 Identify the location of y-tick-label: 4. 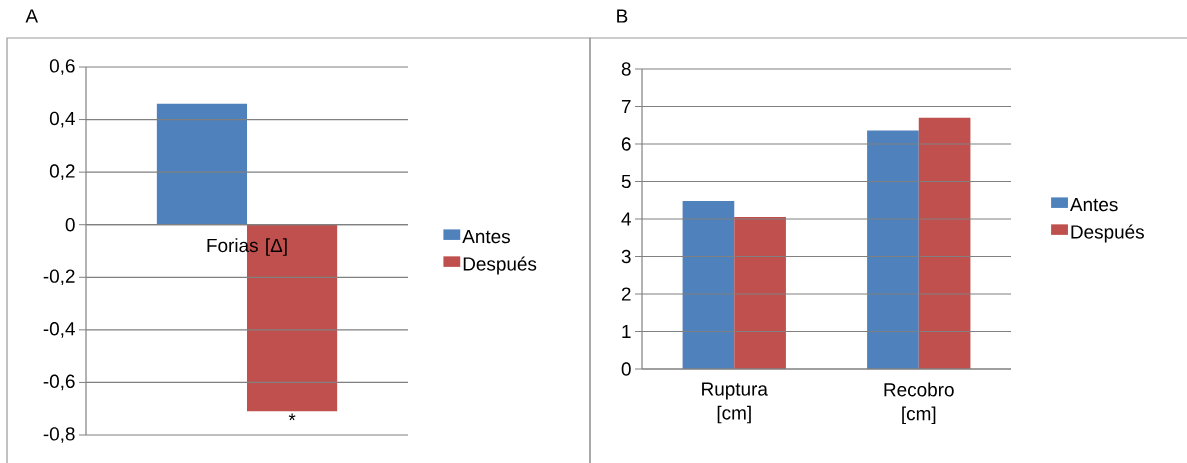
(626, 219).